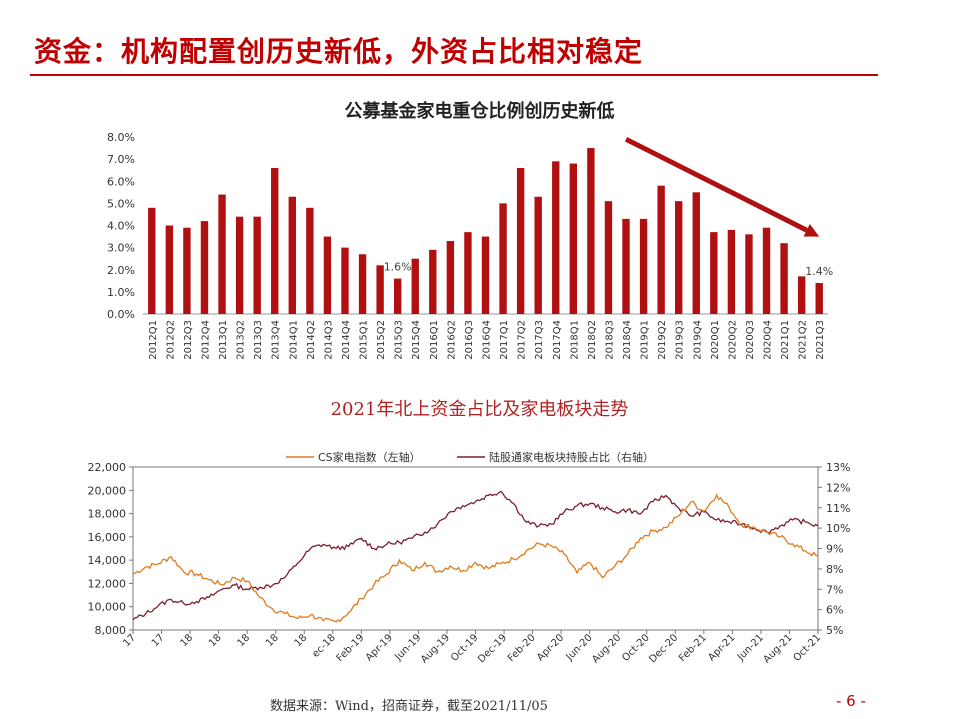 The height and width of the screenshot is (719, 959). I want to click on series-line-index, so click(475, 558).